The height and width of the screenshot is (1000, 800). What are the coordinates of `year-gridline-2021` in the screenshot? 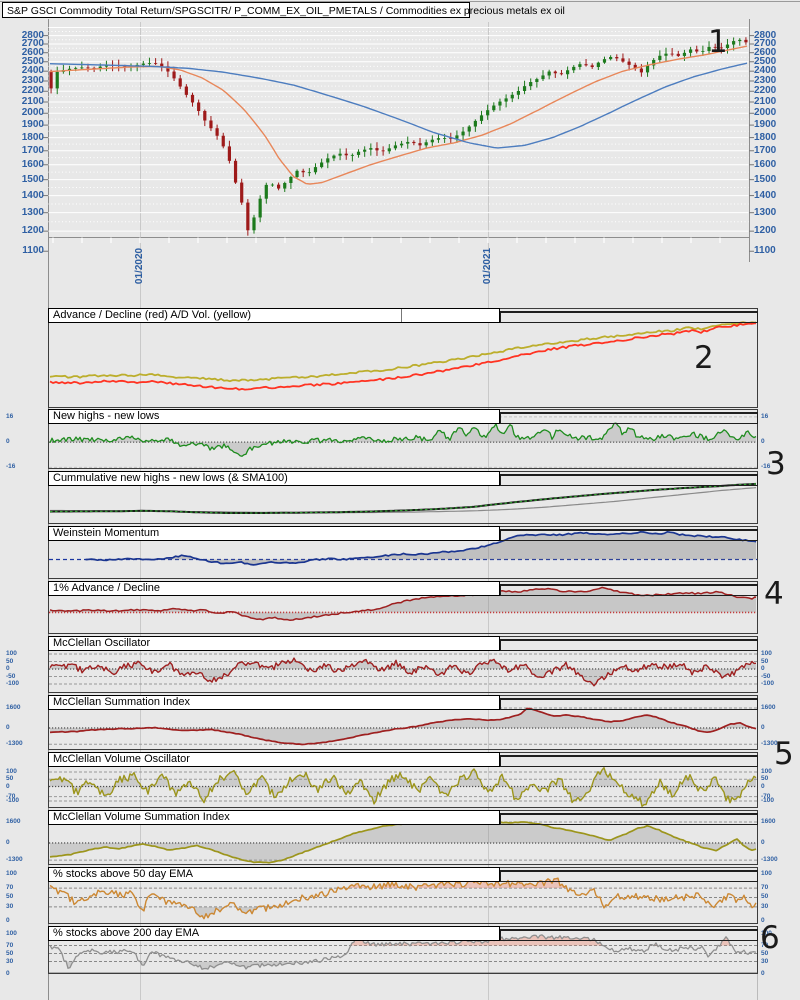 It's located at (488, 511).